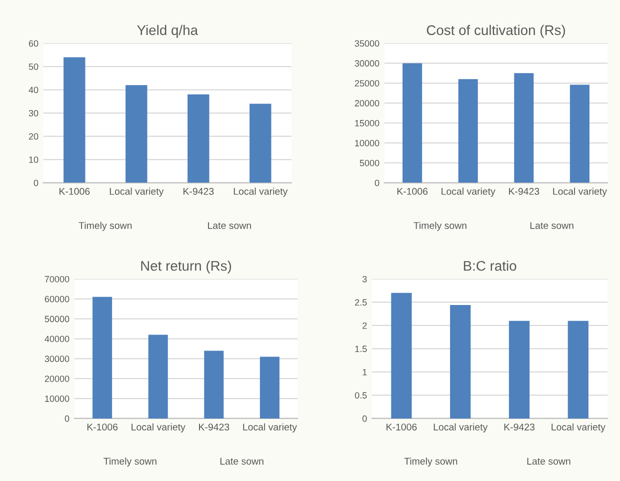 This screenshot has height=481, width=620. What do you see at coordinates (364, 279) in the screenshot?
I see `y-tick-label: 3` at bounding box center [364, 279].